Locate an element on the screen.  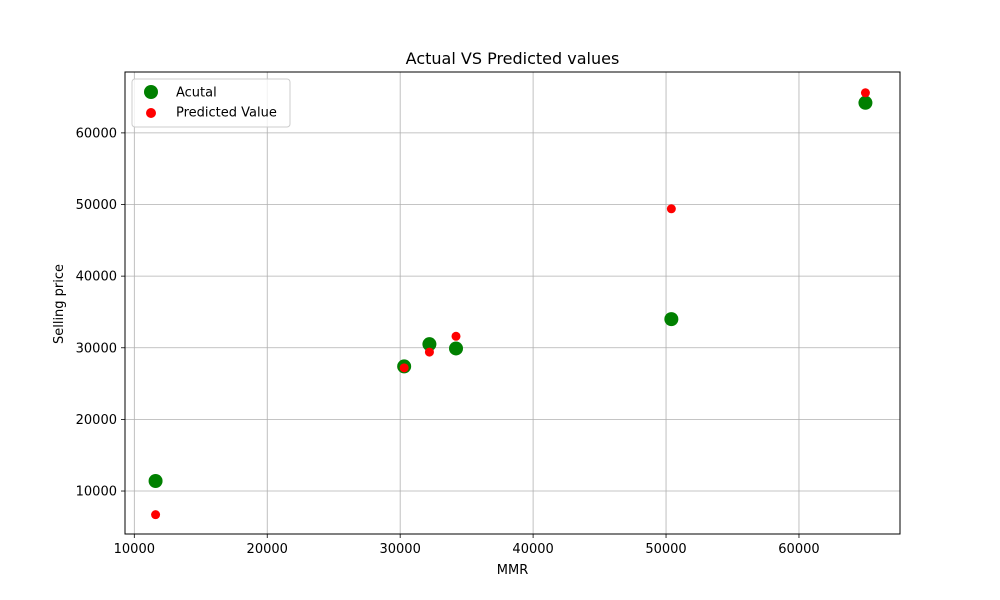
legend-label-actual: Acutal is located at coordinates (196, 93).